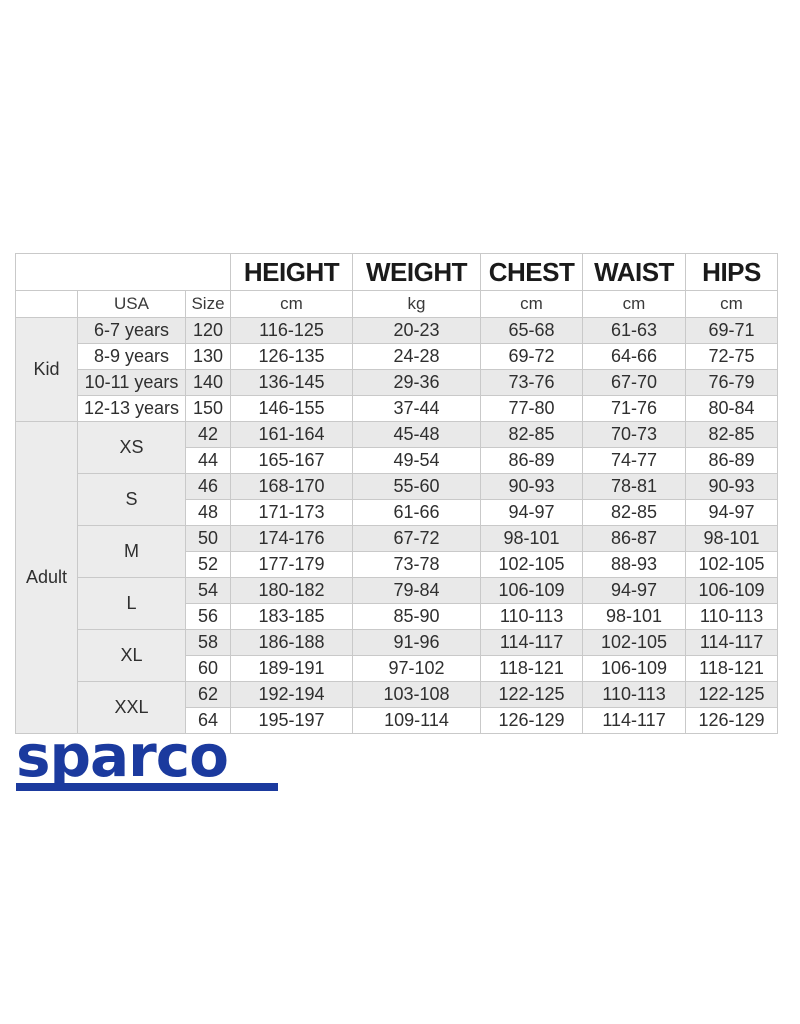  I want to click on table-row: S 46 168-170 55-60 90-93 78-81 90-93, so click(397, 499).